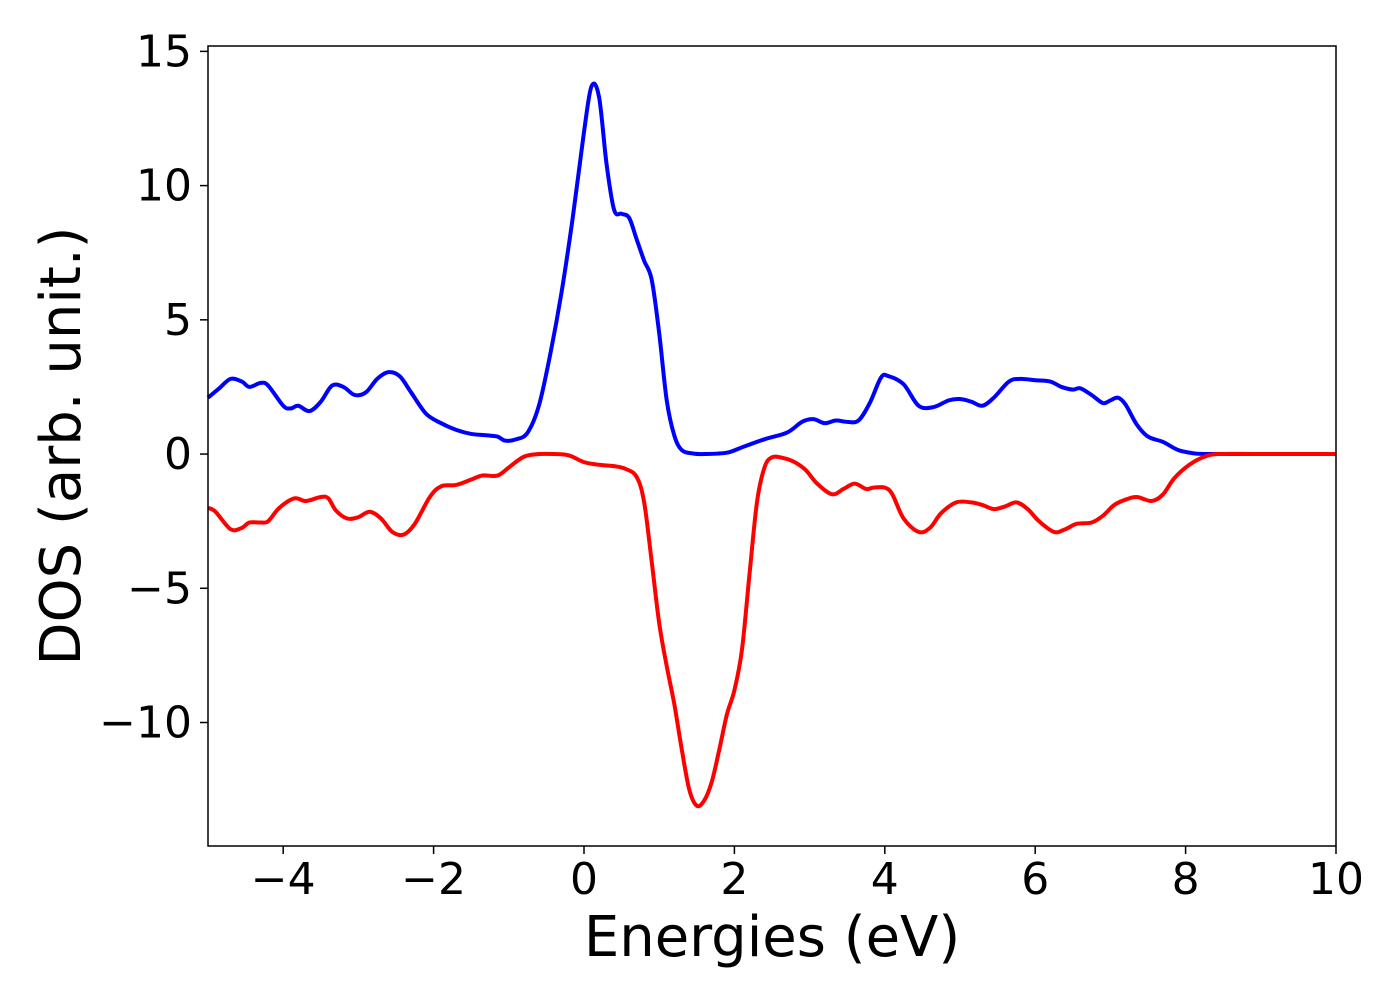 The width and height of the screenshot is (1400, 1000). I want to click on x-tick-label: 6, so click(1035, 879).